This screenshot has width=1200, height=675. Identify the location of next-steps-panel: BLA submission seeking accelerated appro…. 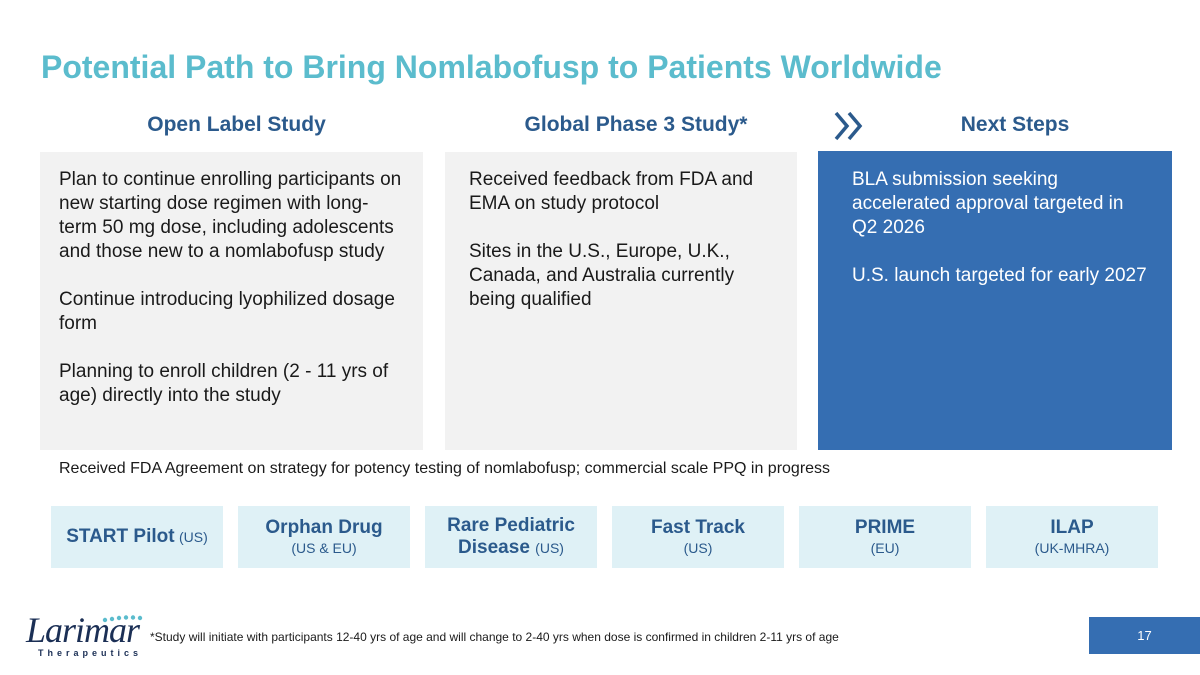
(995, 300).